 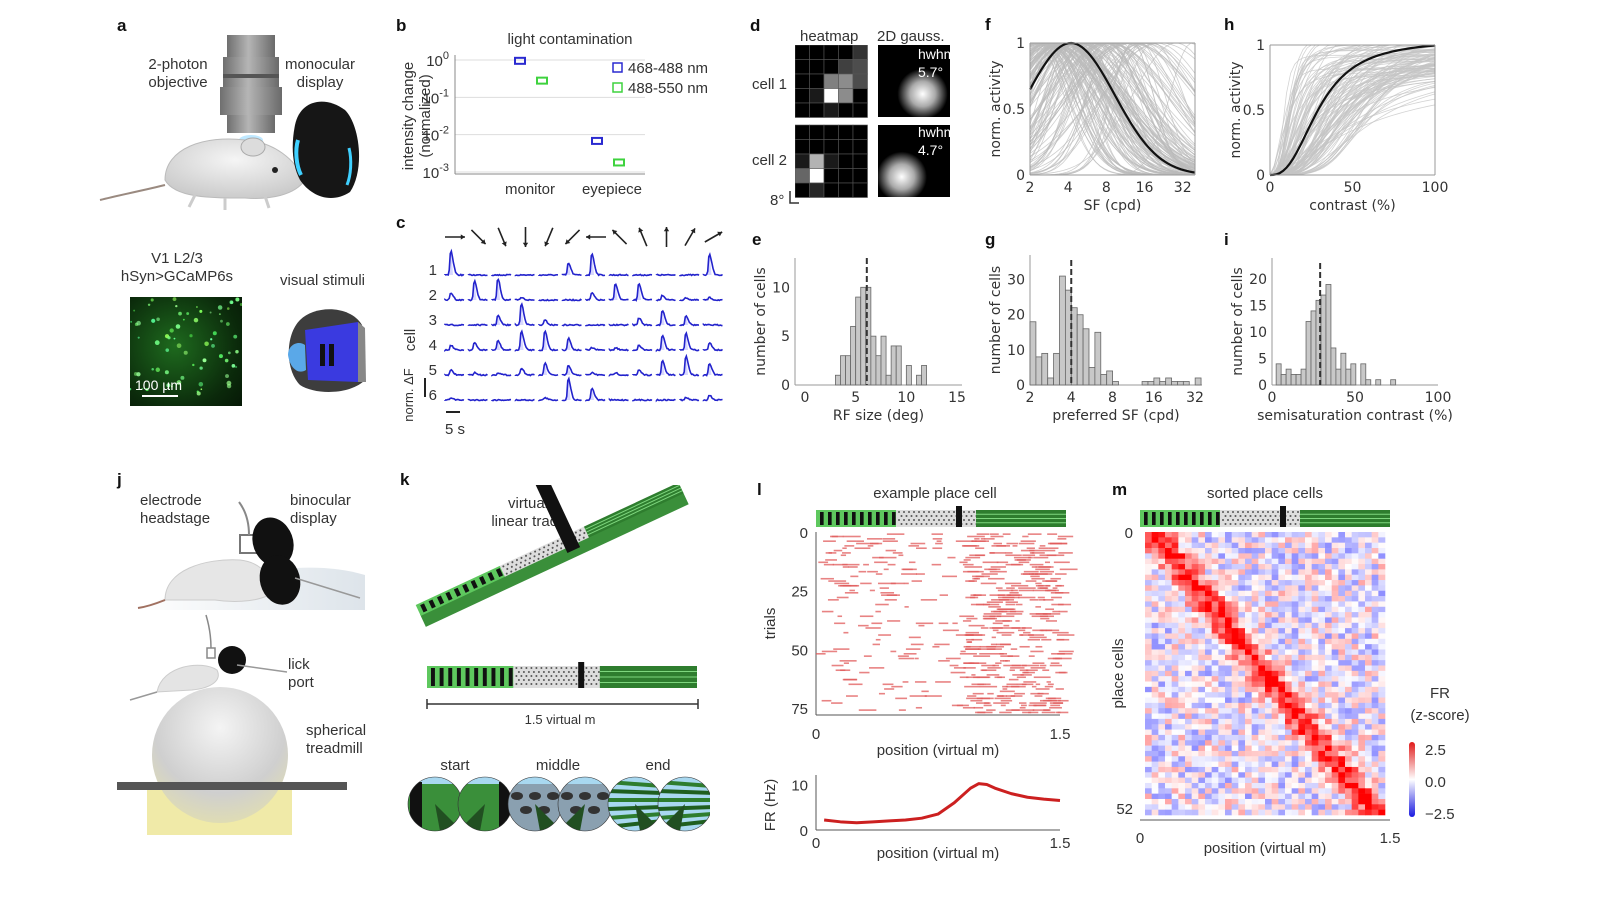 What do you see at coordinates (1355, 398) in the screenshot?
I see `x-tick-label: 50` at bounding box center [1355, 398].